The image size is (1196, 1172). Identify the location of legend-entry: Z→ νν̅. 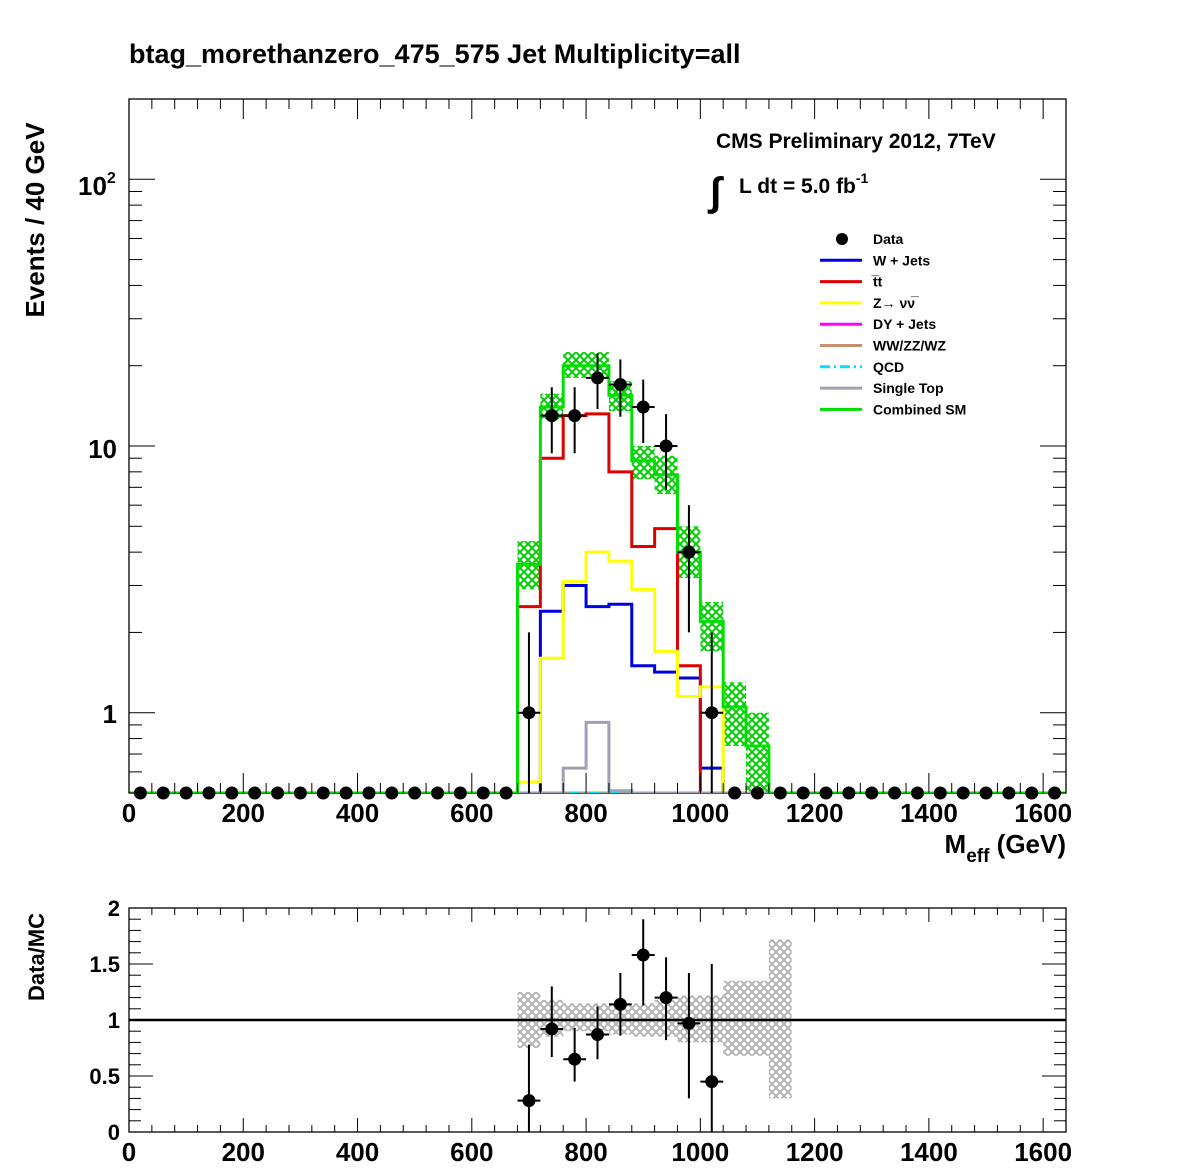
(869, 303).